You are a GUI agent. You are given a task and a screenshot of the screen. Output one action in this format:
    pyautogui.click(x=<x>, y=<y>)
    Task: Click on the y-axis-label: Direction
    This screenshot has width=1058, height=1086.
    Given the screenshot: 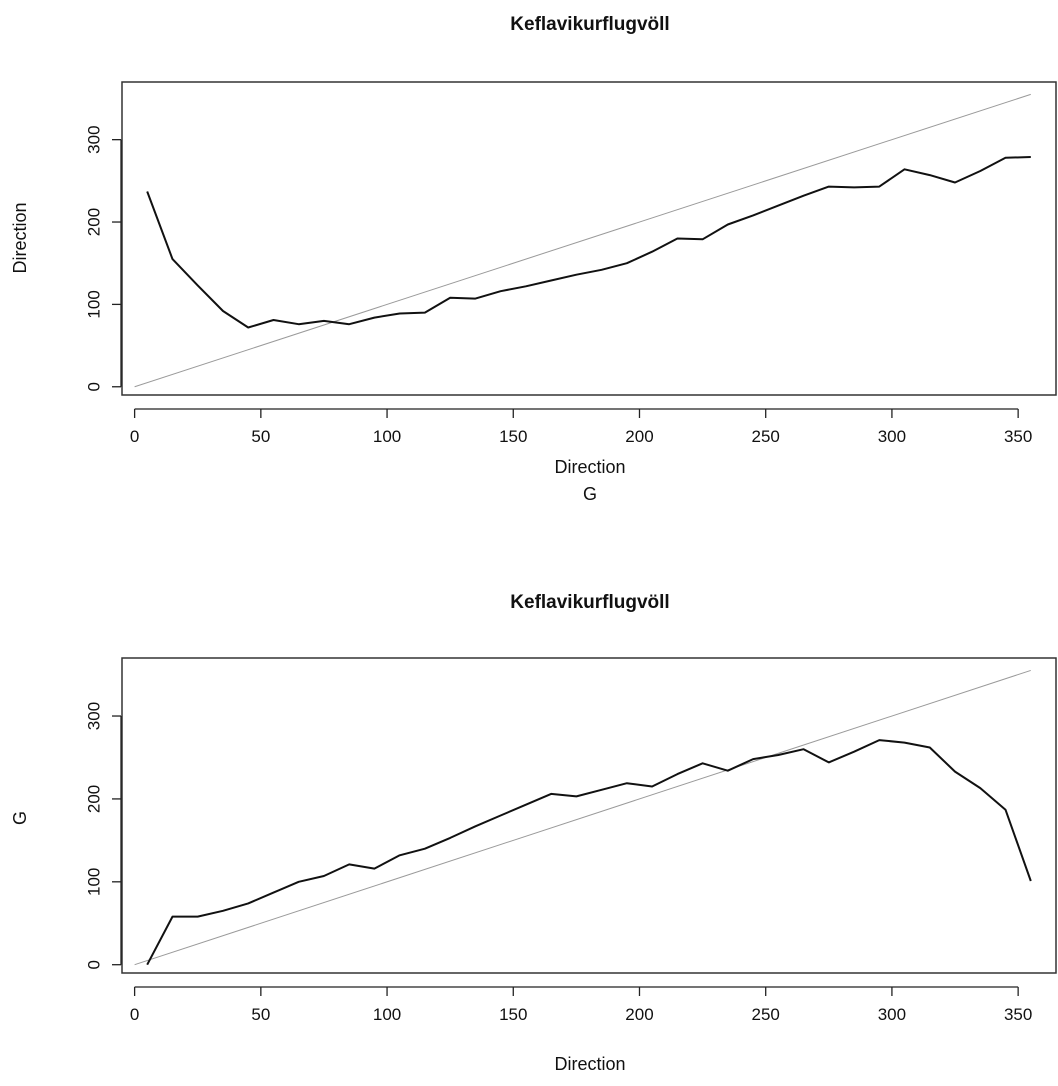 What is the action you would take?
    pyautogui.click(x=20, y=237)
    